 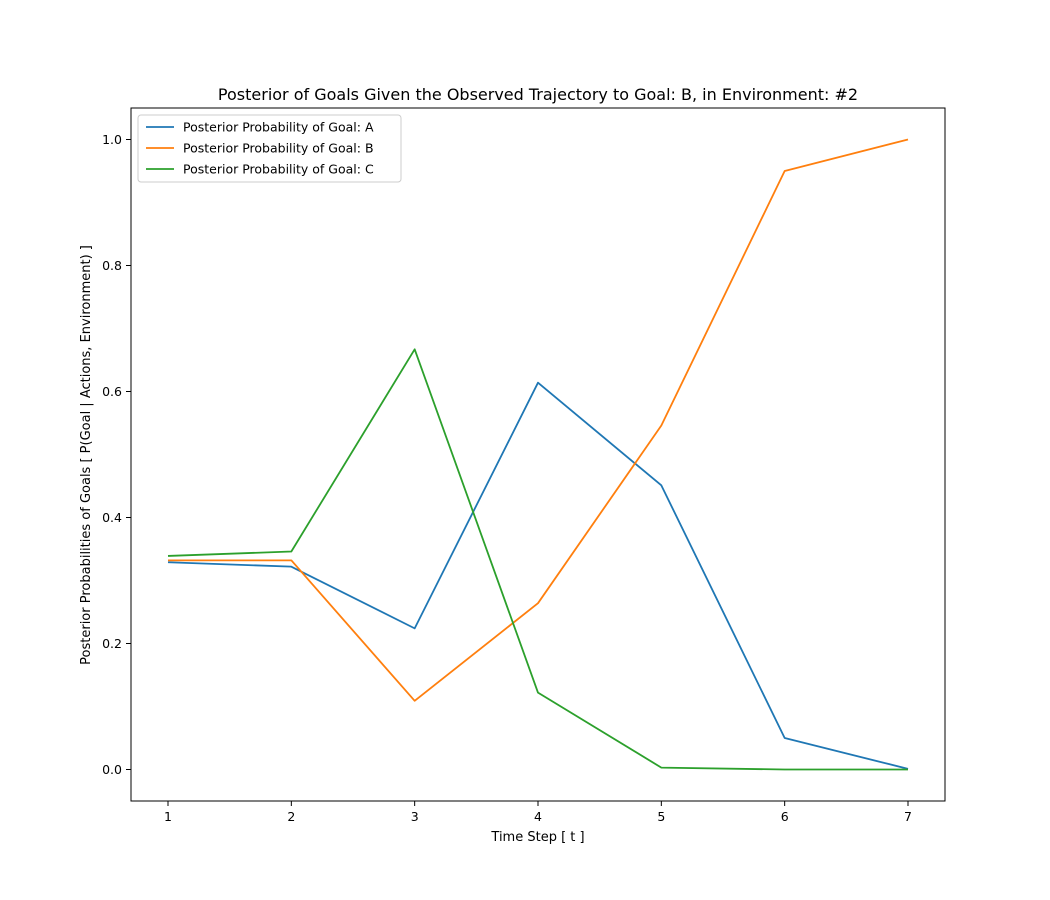 What do you see at coordinates (538, 816) in the screenshot?
I see `x-tick-label: 4` at bounding box center [538, 816].